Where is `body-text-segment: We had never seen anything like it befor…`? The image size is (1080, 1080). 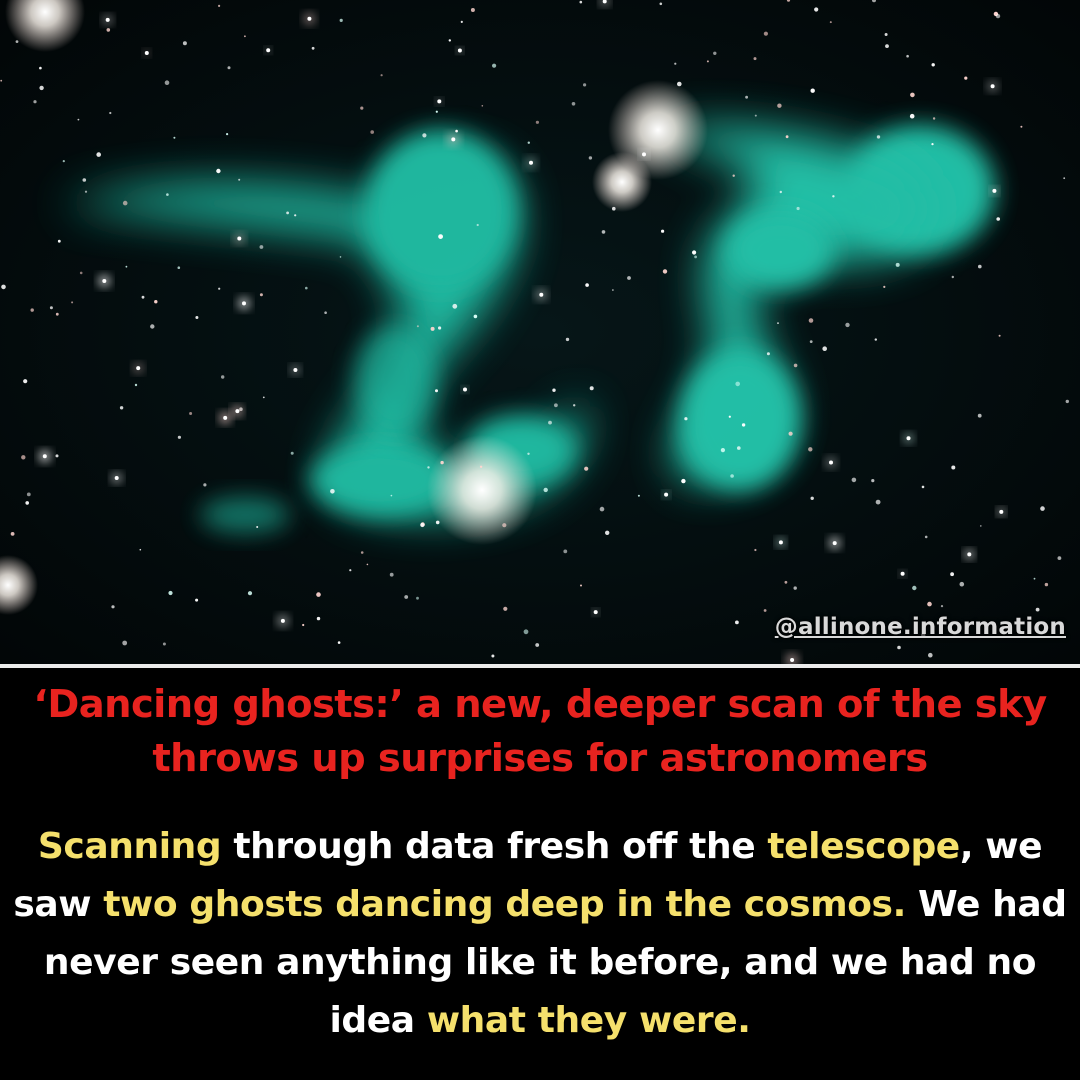
body-text-segment: We had never seen anything like it befor… is located at coordinates (555, 962).